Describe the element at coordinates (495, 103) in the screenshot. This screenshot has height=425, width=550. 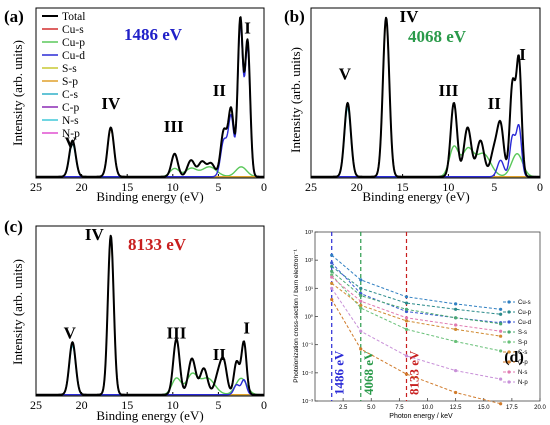
I see `peak-label: II` at that location.